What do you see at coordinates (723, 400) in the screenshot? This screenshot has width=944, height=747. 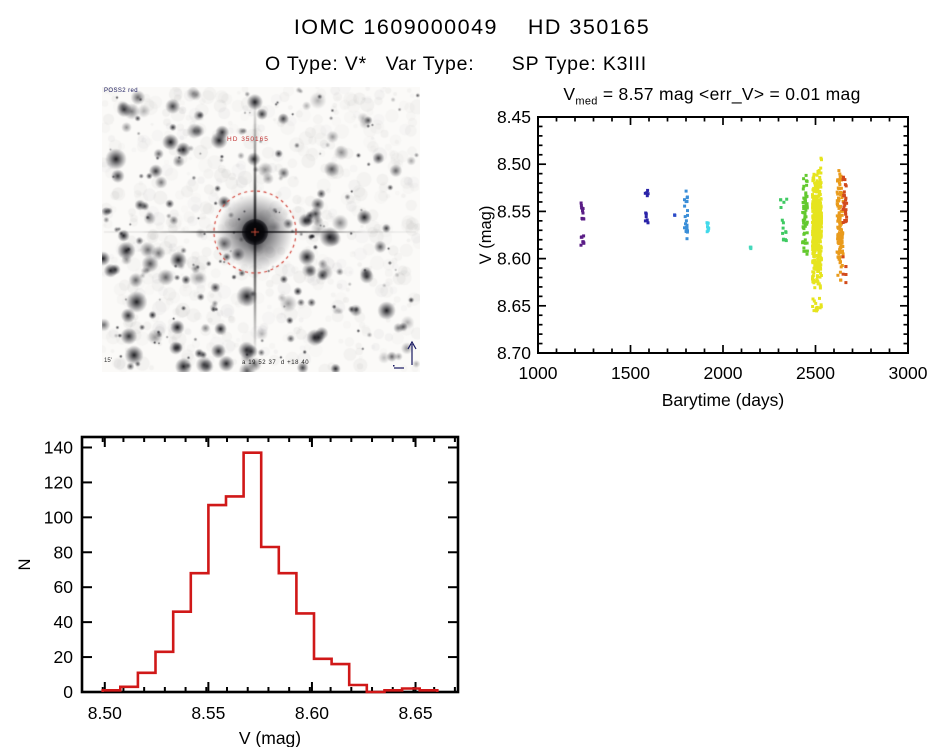 I see `x-axis-title: Barytime (days)` at bounding box center [723, 400].